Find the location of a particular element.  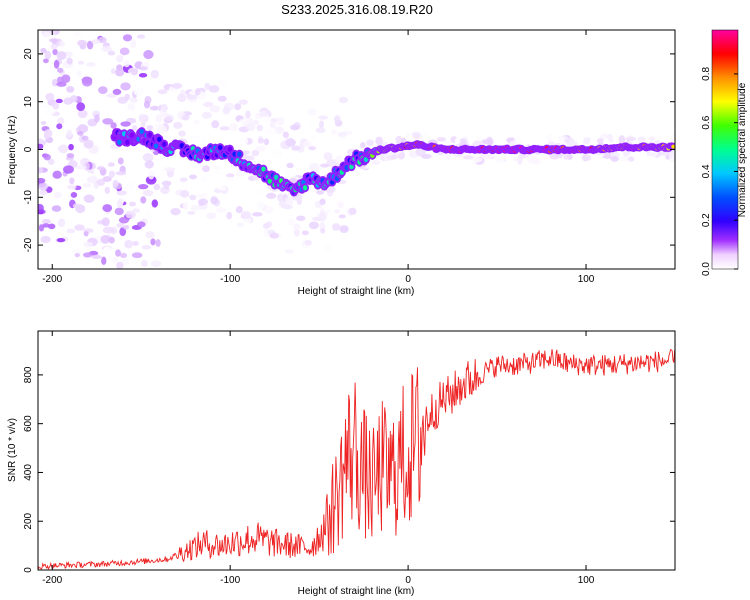

snr-y-tick-label: 400 is located at coordinates (28, 472).